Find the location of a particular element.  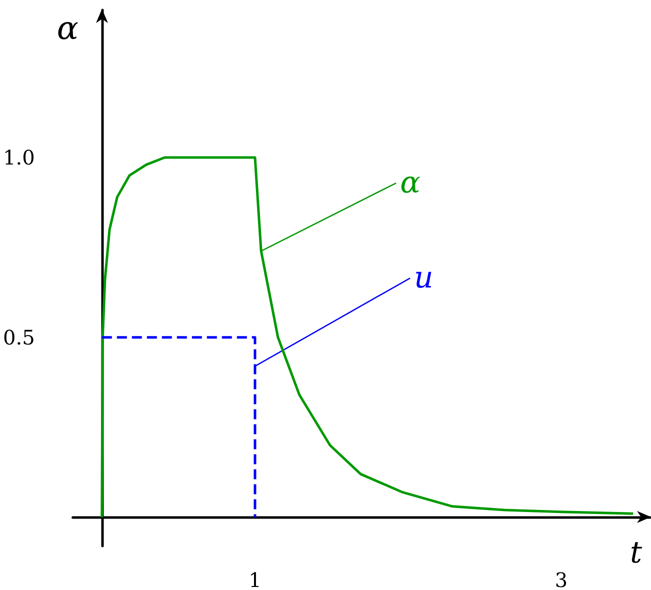

x-tick-label: 3 is located at coordinates (561, 579).